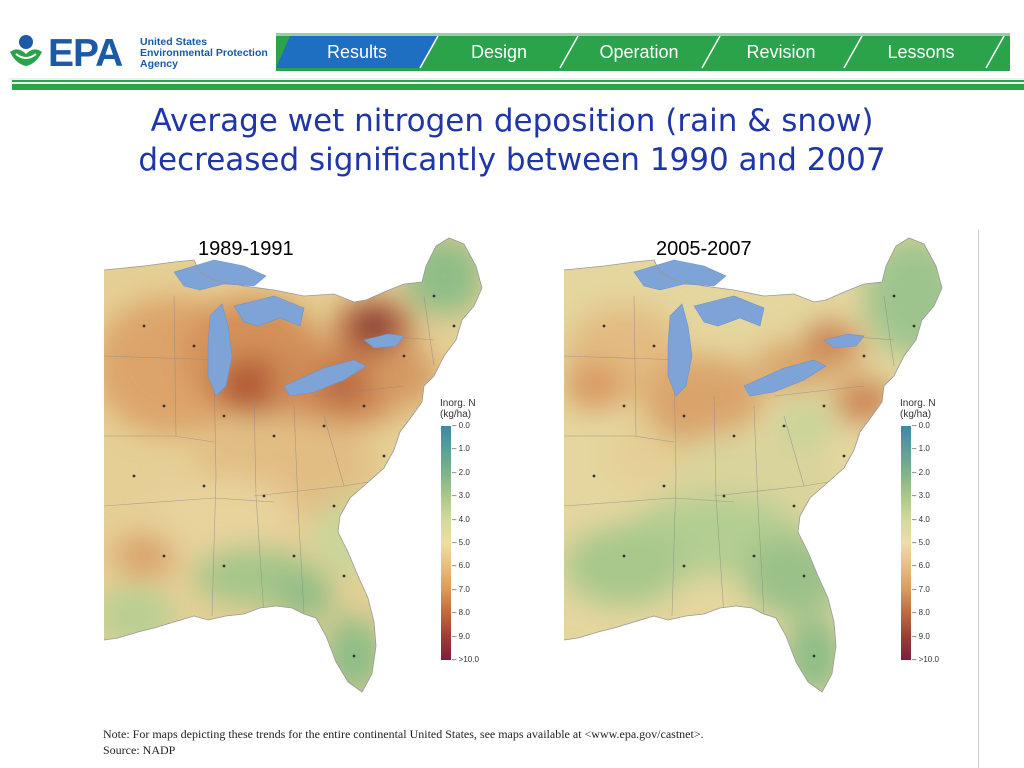 The image size is (1024, 768). What do you see at coordinates (26, 50) in the screenshot?
I see `epa-flower-icon` at bounding box center [26, 50].